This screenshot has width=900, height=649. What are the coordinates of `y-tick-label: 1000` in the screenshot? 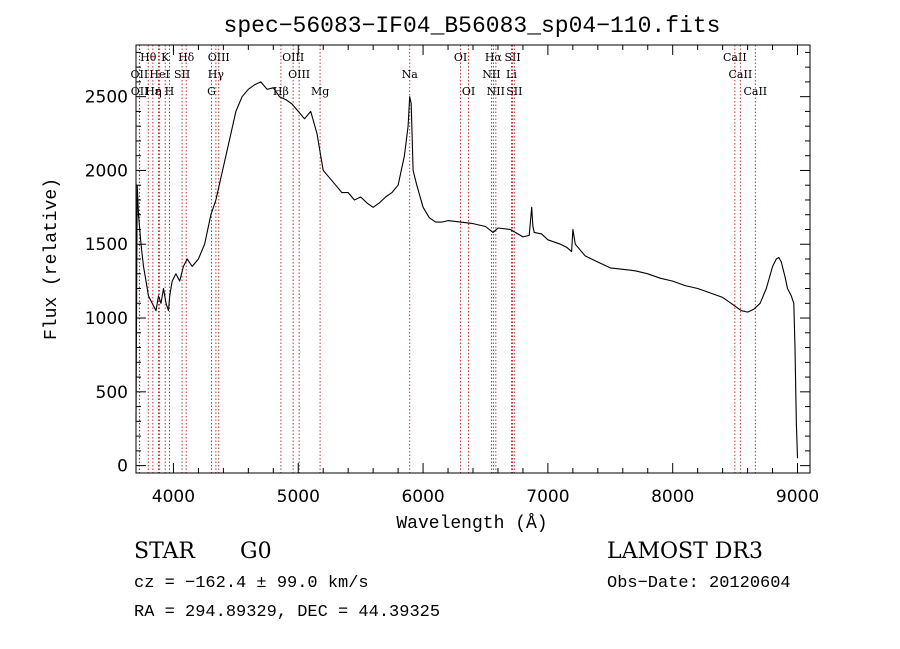 It's located at (106, 319).